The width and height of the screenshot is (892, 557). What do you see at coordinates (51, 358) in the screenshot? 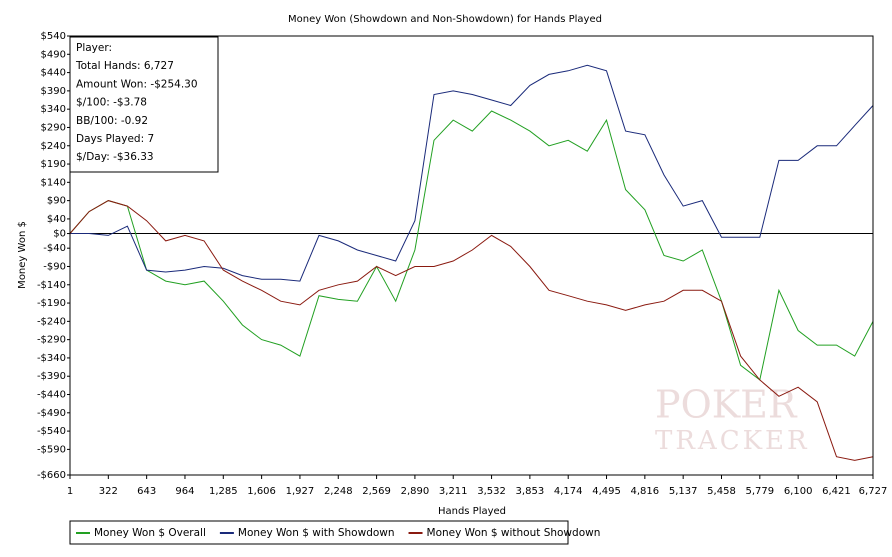
I see `y-tick-label: -$340` at bounding box center [51, 358].